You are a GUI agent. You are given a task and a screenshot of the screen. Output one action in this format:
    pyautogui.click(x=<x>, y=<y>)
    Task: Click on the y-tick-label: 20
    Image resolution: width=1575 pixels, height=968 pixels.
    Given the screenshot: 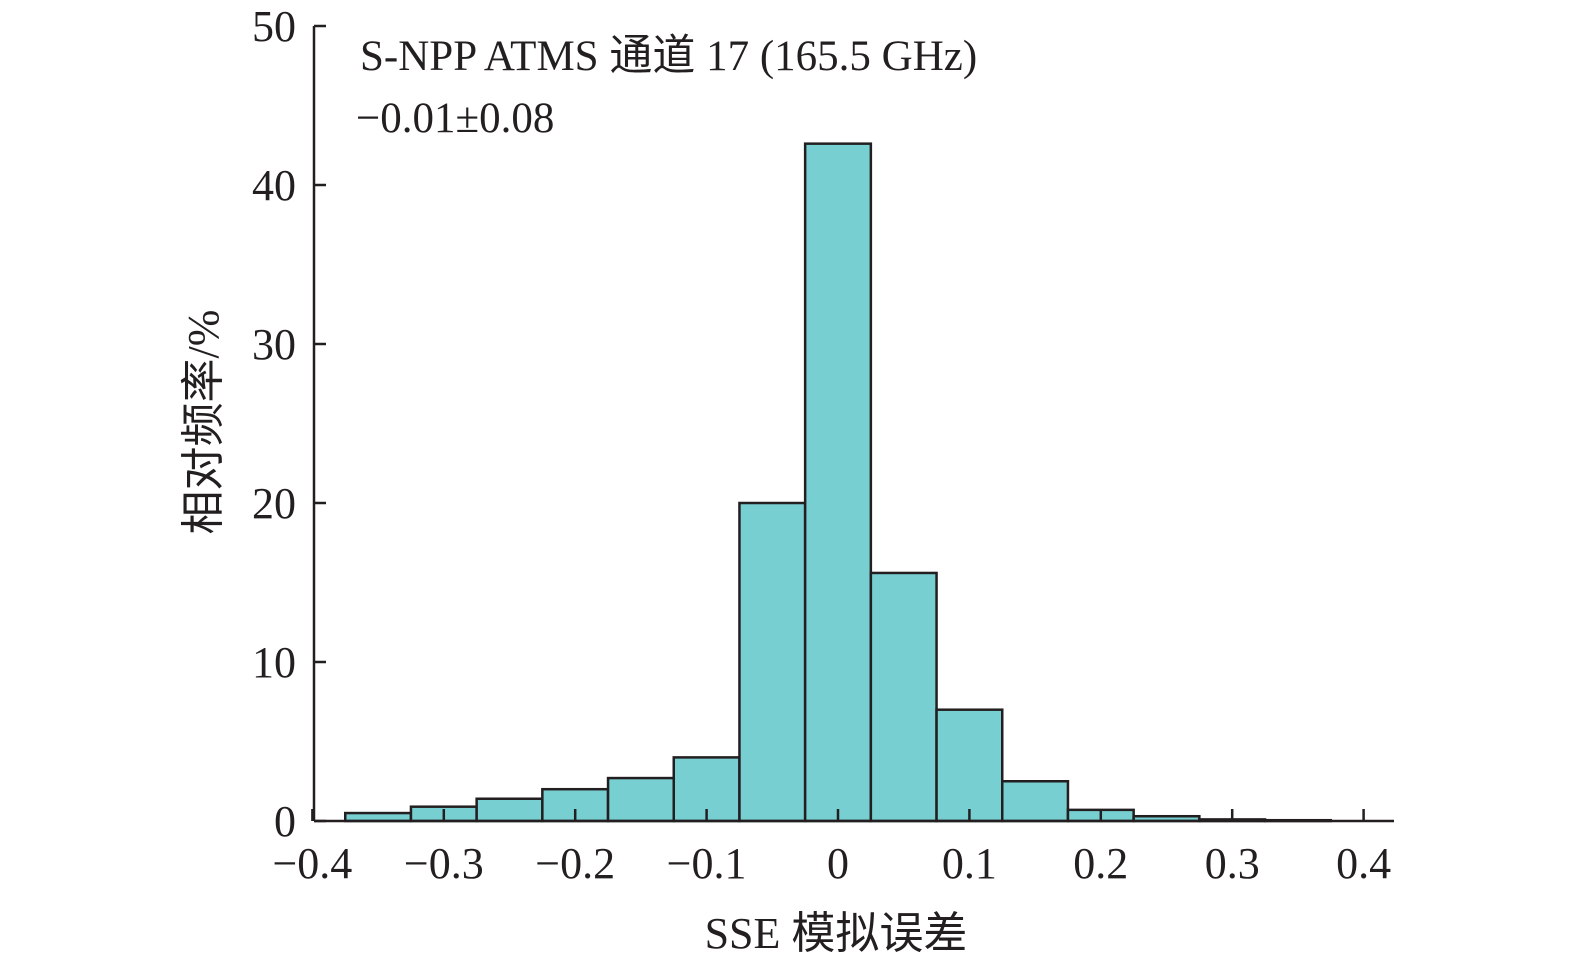 What is the action you would take?
    pyautogui.click(x=274, y=503)
    